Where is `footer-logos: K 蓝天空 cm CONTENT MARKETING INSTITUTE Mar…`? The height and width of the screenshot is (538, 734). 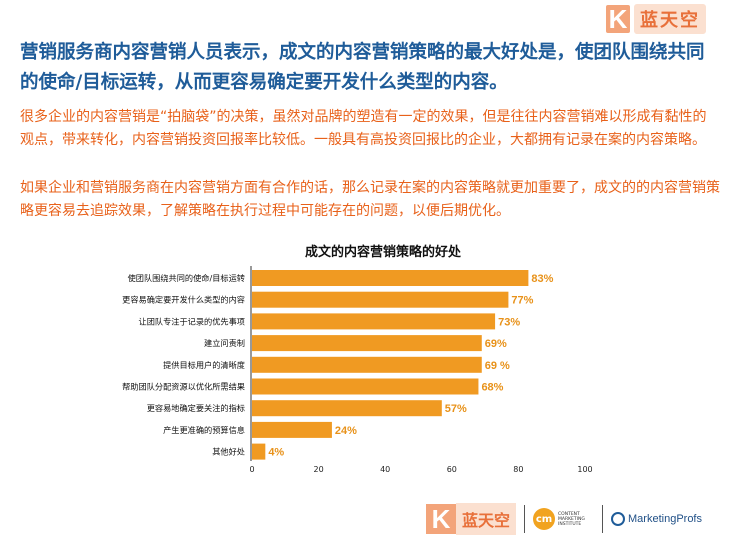 footer-logos: K 蓝天空 cm CONTENT MARKETING INSTITUTE Mar… is located at coordinates (576, 519).